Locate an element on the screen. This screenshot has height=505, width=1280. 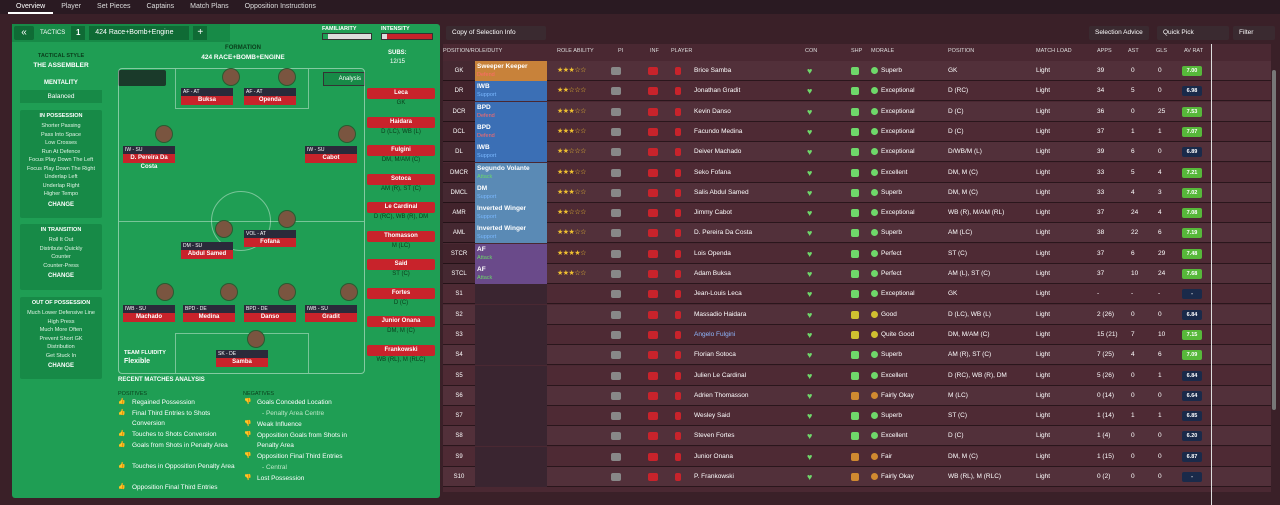
sub-player: Sotoca is located at coordinates (401, 179).